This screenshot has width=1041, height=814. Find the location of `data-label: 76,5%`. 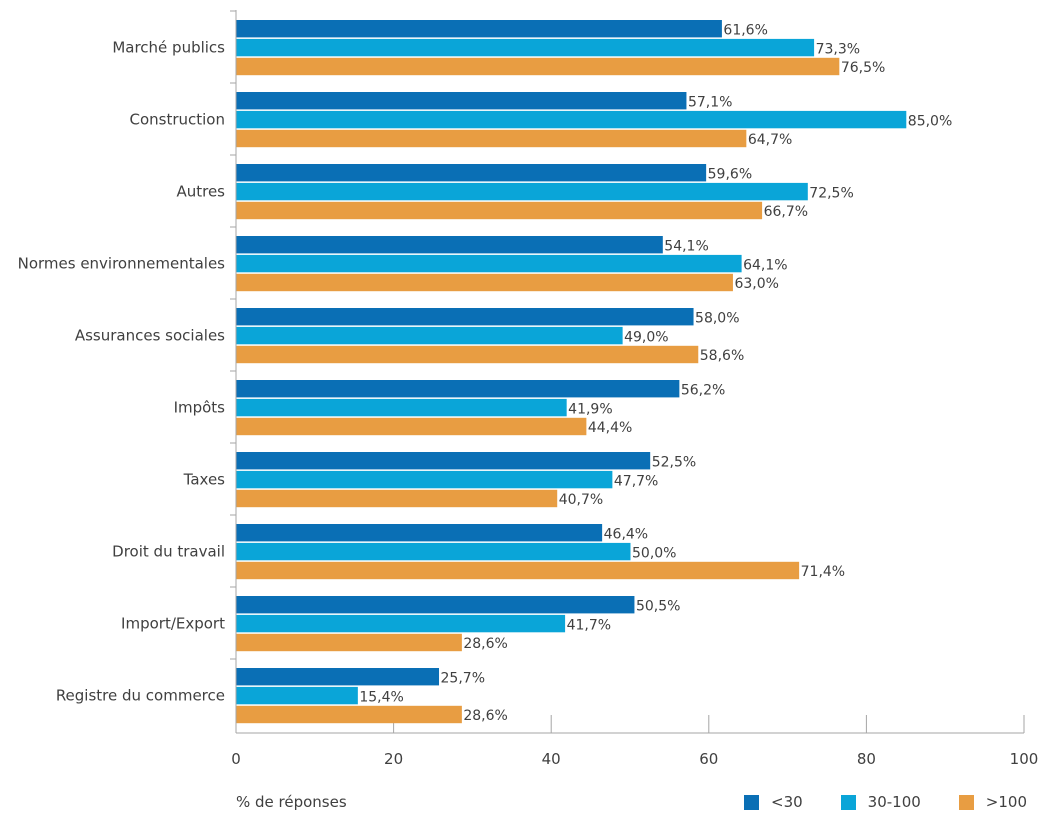

data-label: 76,5% is located at coordinates (863, 68).